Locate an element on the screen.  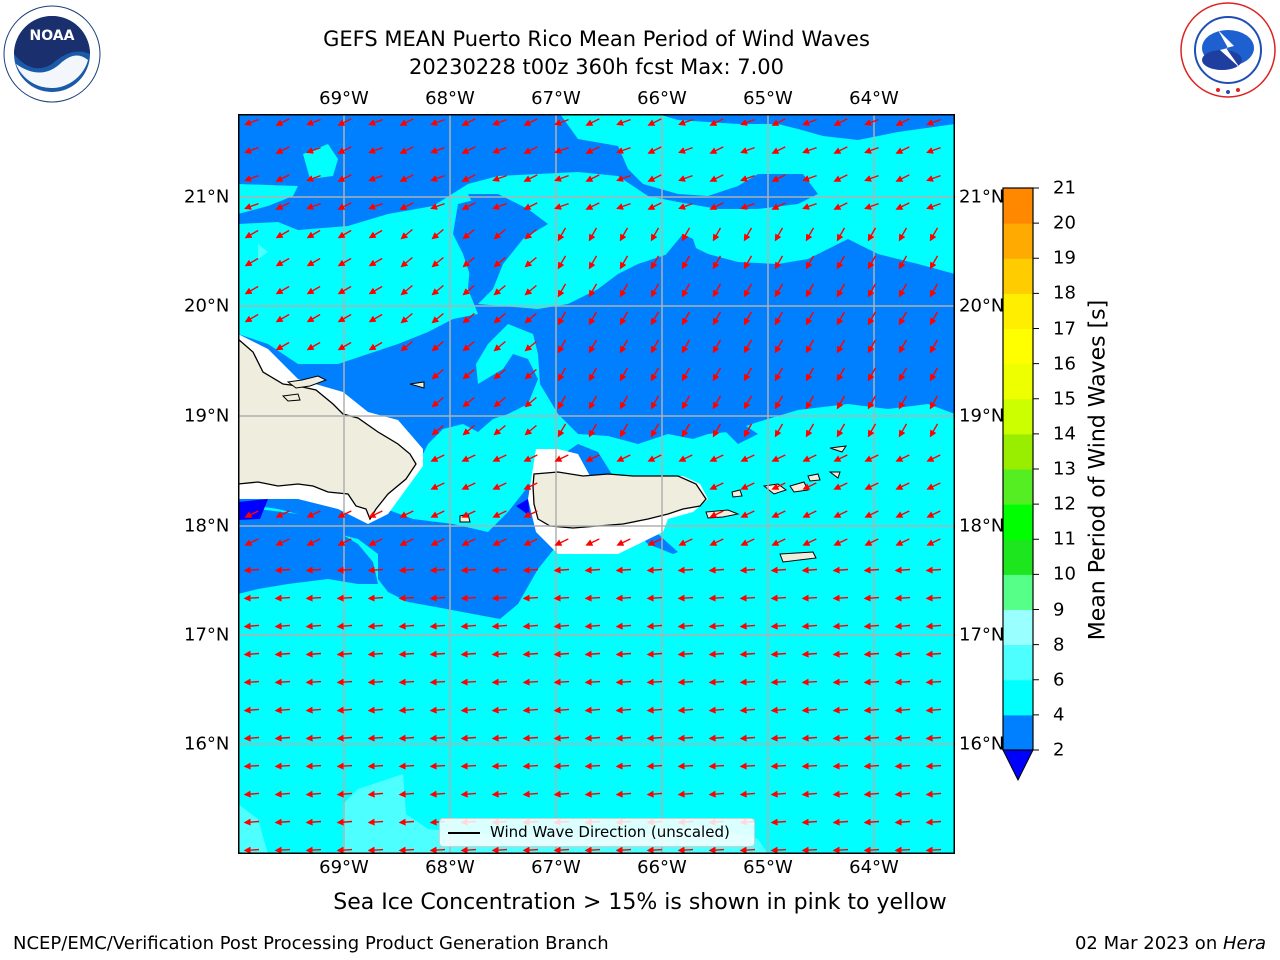
lat-label-right-19n: 19°N is located at coordinates (982, 416).